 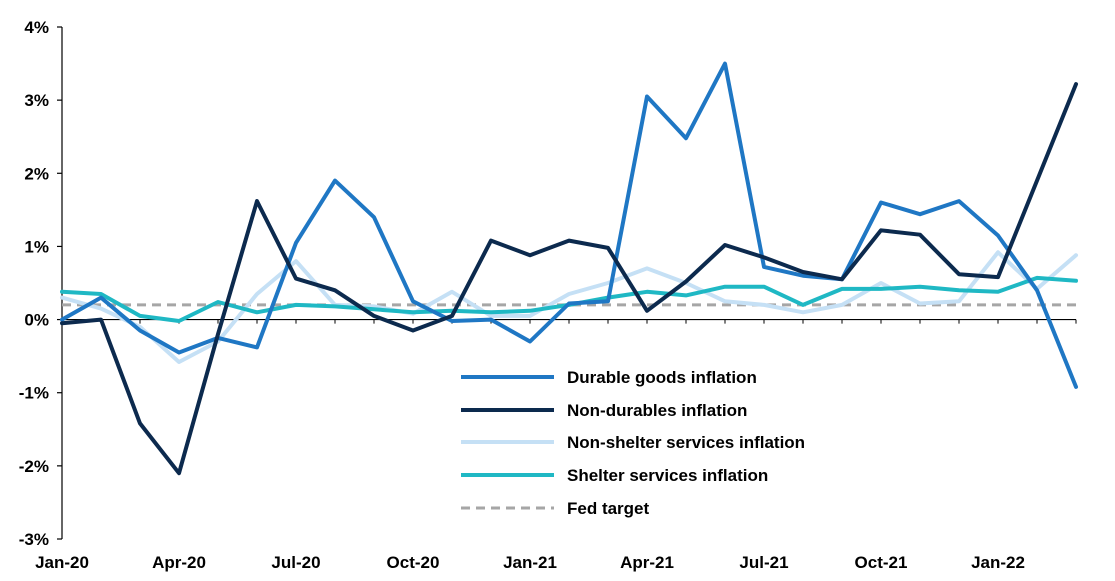 I want to click on x-tick-label: Apr-20, so click(x=179, y=562).